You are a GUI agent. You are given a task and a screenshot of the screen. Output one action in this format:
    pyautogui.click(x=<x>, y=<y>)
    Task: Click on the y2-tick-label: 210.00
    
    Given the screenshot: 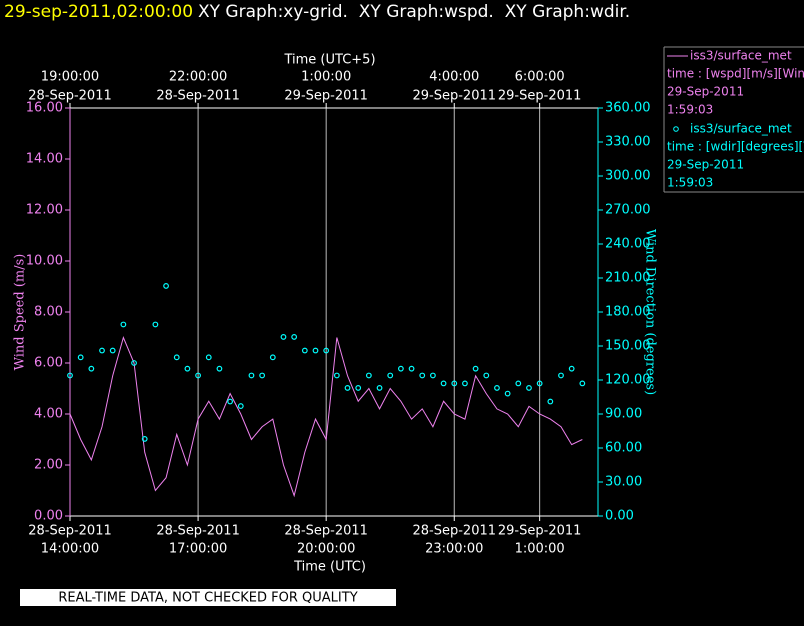 What is the action you would take?
    pyautogui.click(x=628, y=278)
    